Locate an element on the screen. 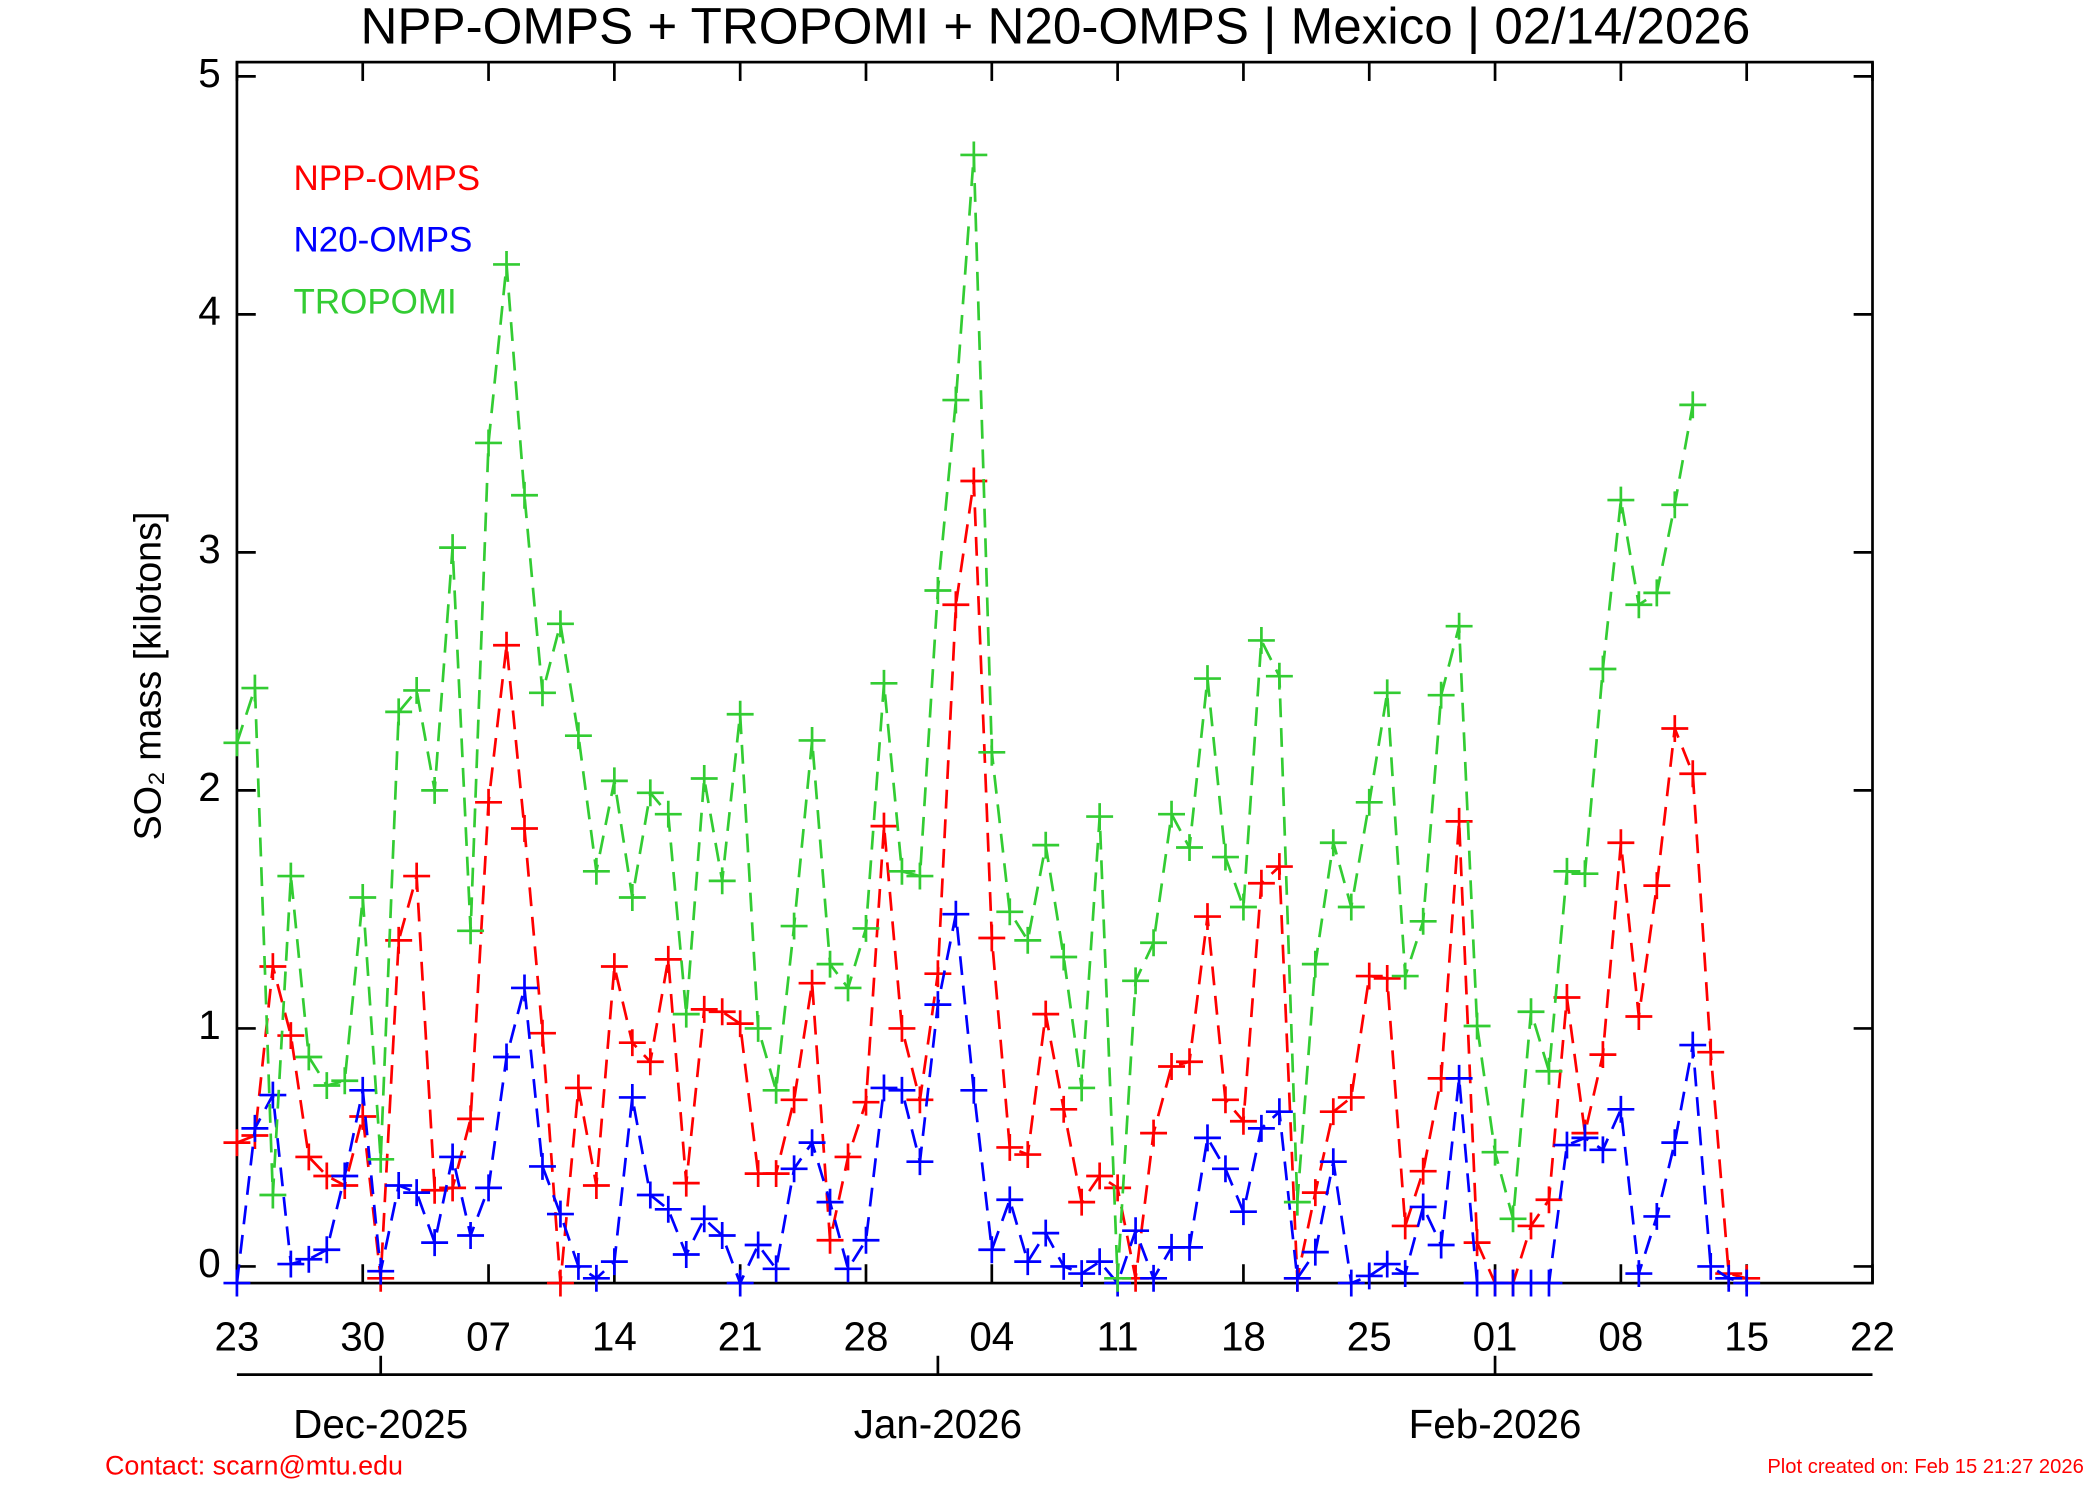 The height and width of the screenshot is (1500, 2100). x-tick-label: 18 is located at coordinates (1243, 1336).